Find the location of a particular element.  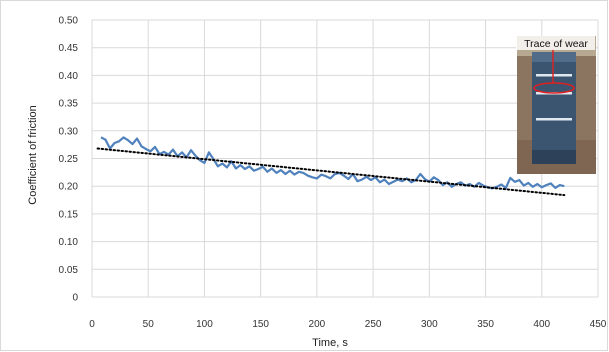

y-tick-label: 0.15 is located at coordinates (69, 214).